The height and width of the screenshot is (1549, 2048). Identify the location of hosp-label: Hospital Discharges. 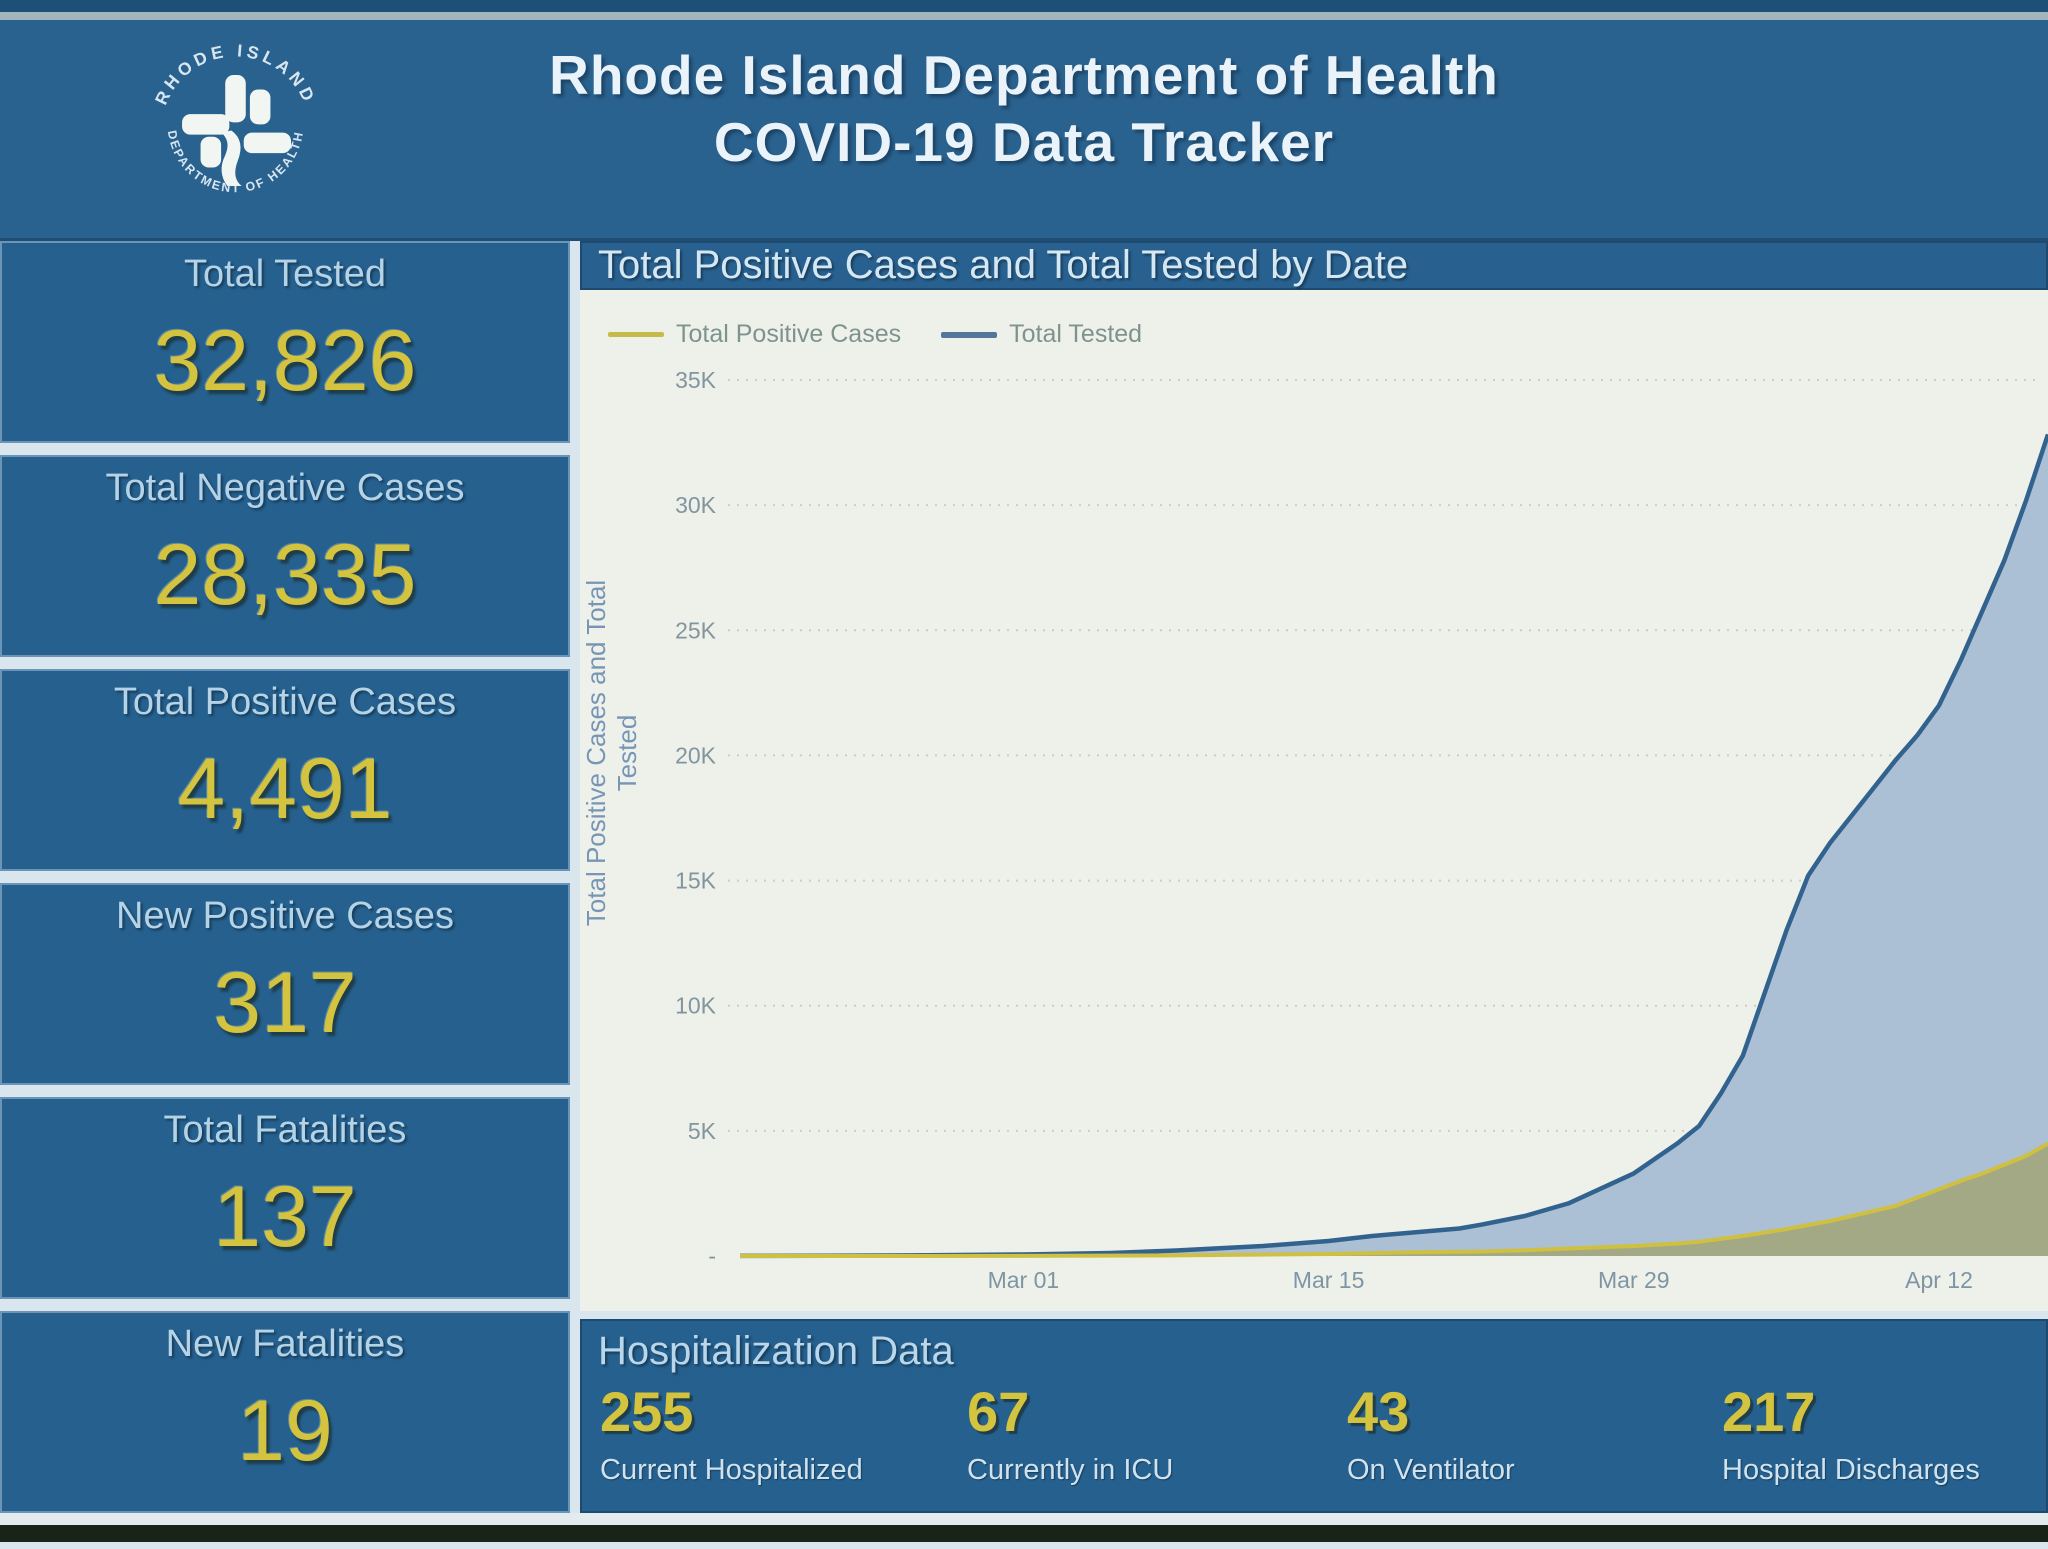
(1851, 1470).